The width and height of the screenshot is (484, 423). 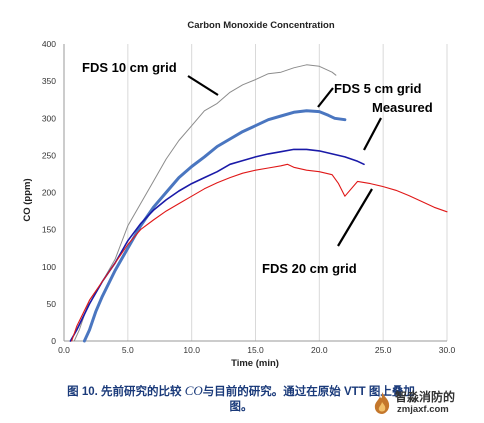 What do you see at coordinates (27, 199) in the screenshot?
I see `y-axis-label: CO (ppm)` at bounding box center [27, 199].